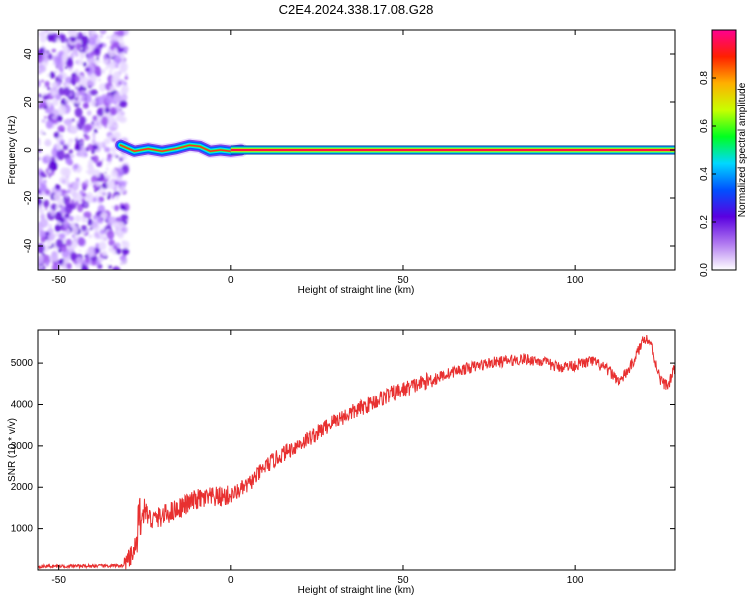 The image size is (750, 600). What do you see at coordinates (28, 102) in the screenshot?
I see `spectrogram-y-tick-label: 20` at bounding box center [28, 102].